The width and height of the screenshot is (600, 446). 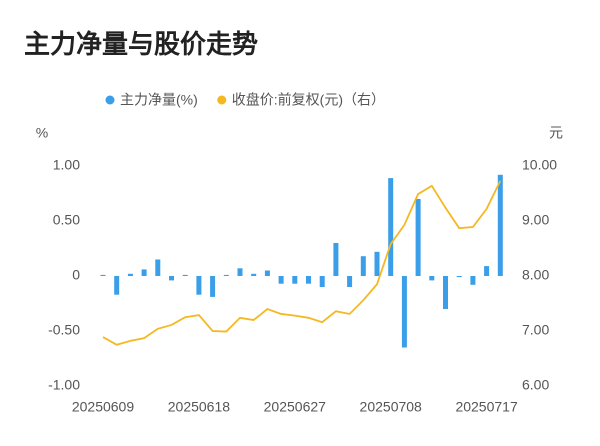 I want to click on x-tick-label: 20250627, so click(x=295, y=407).